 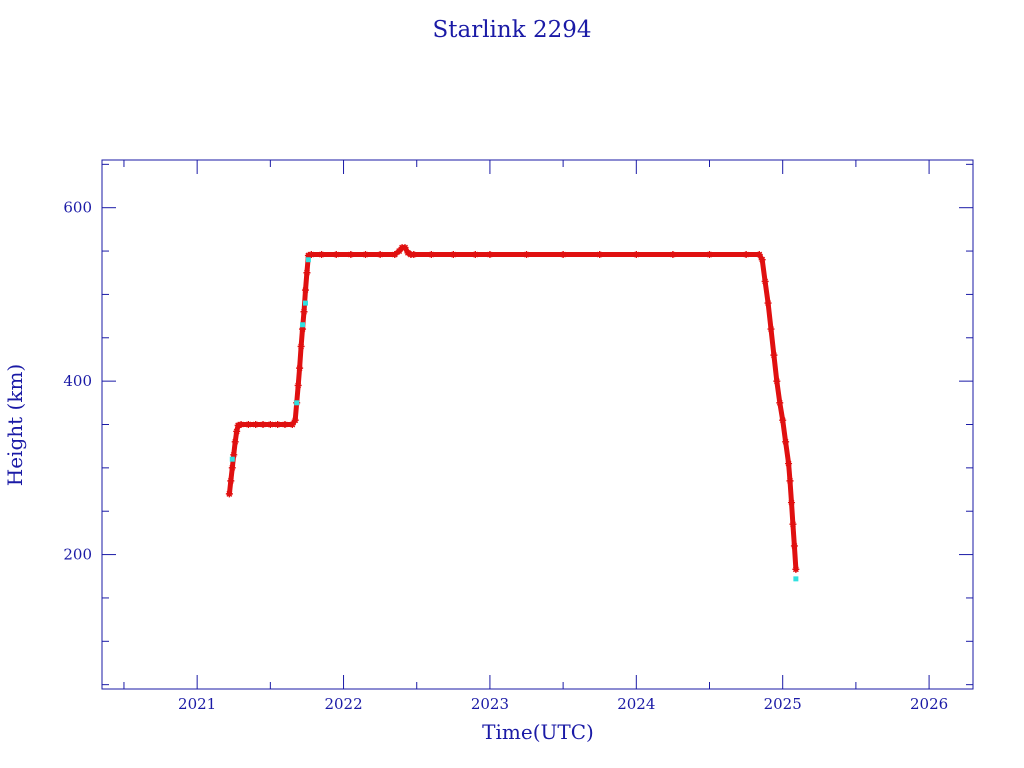 What do you see at coordinates (77, 381) in the screenshot?
I see `y-tick-label: 400` at bounding box center [77, 381].